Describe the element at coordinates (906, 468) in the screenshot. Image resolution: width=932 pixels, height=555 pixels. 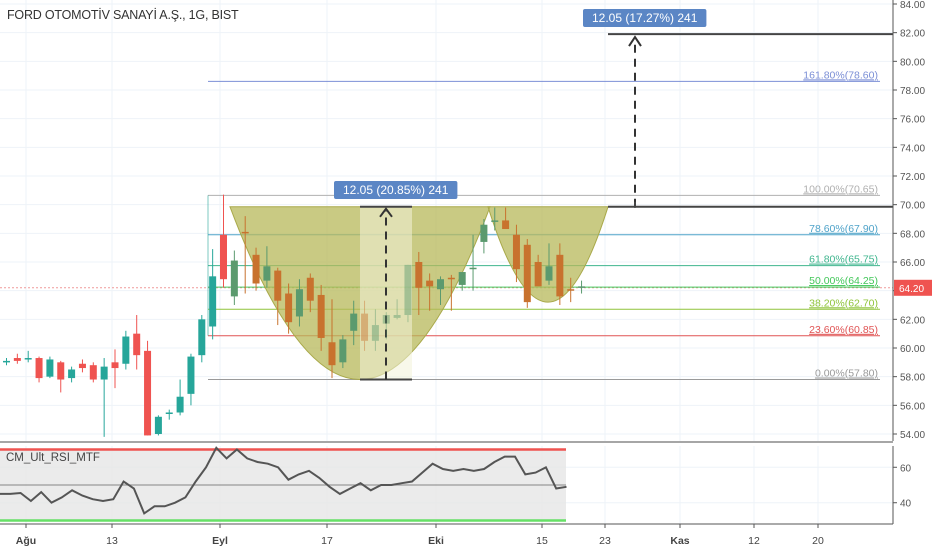
I see `rsi-tick: 60` at that location.